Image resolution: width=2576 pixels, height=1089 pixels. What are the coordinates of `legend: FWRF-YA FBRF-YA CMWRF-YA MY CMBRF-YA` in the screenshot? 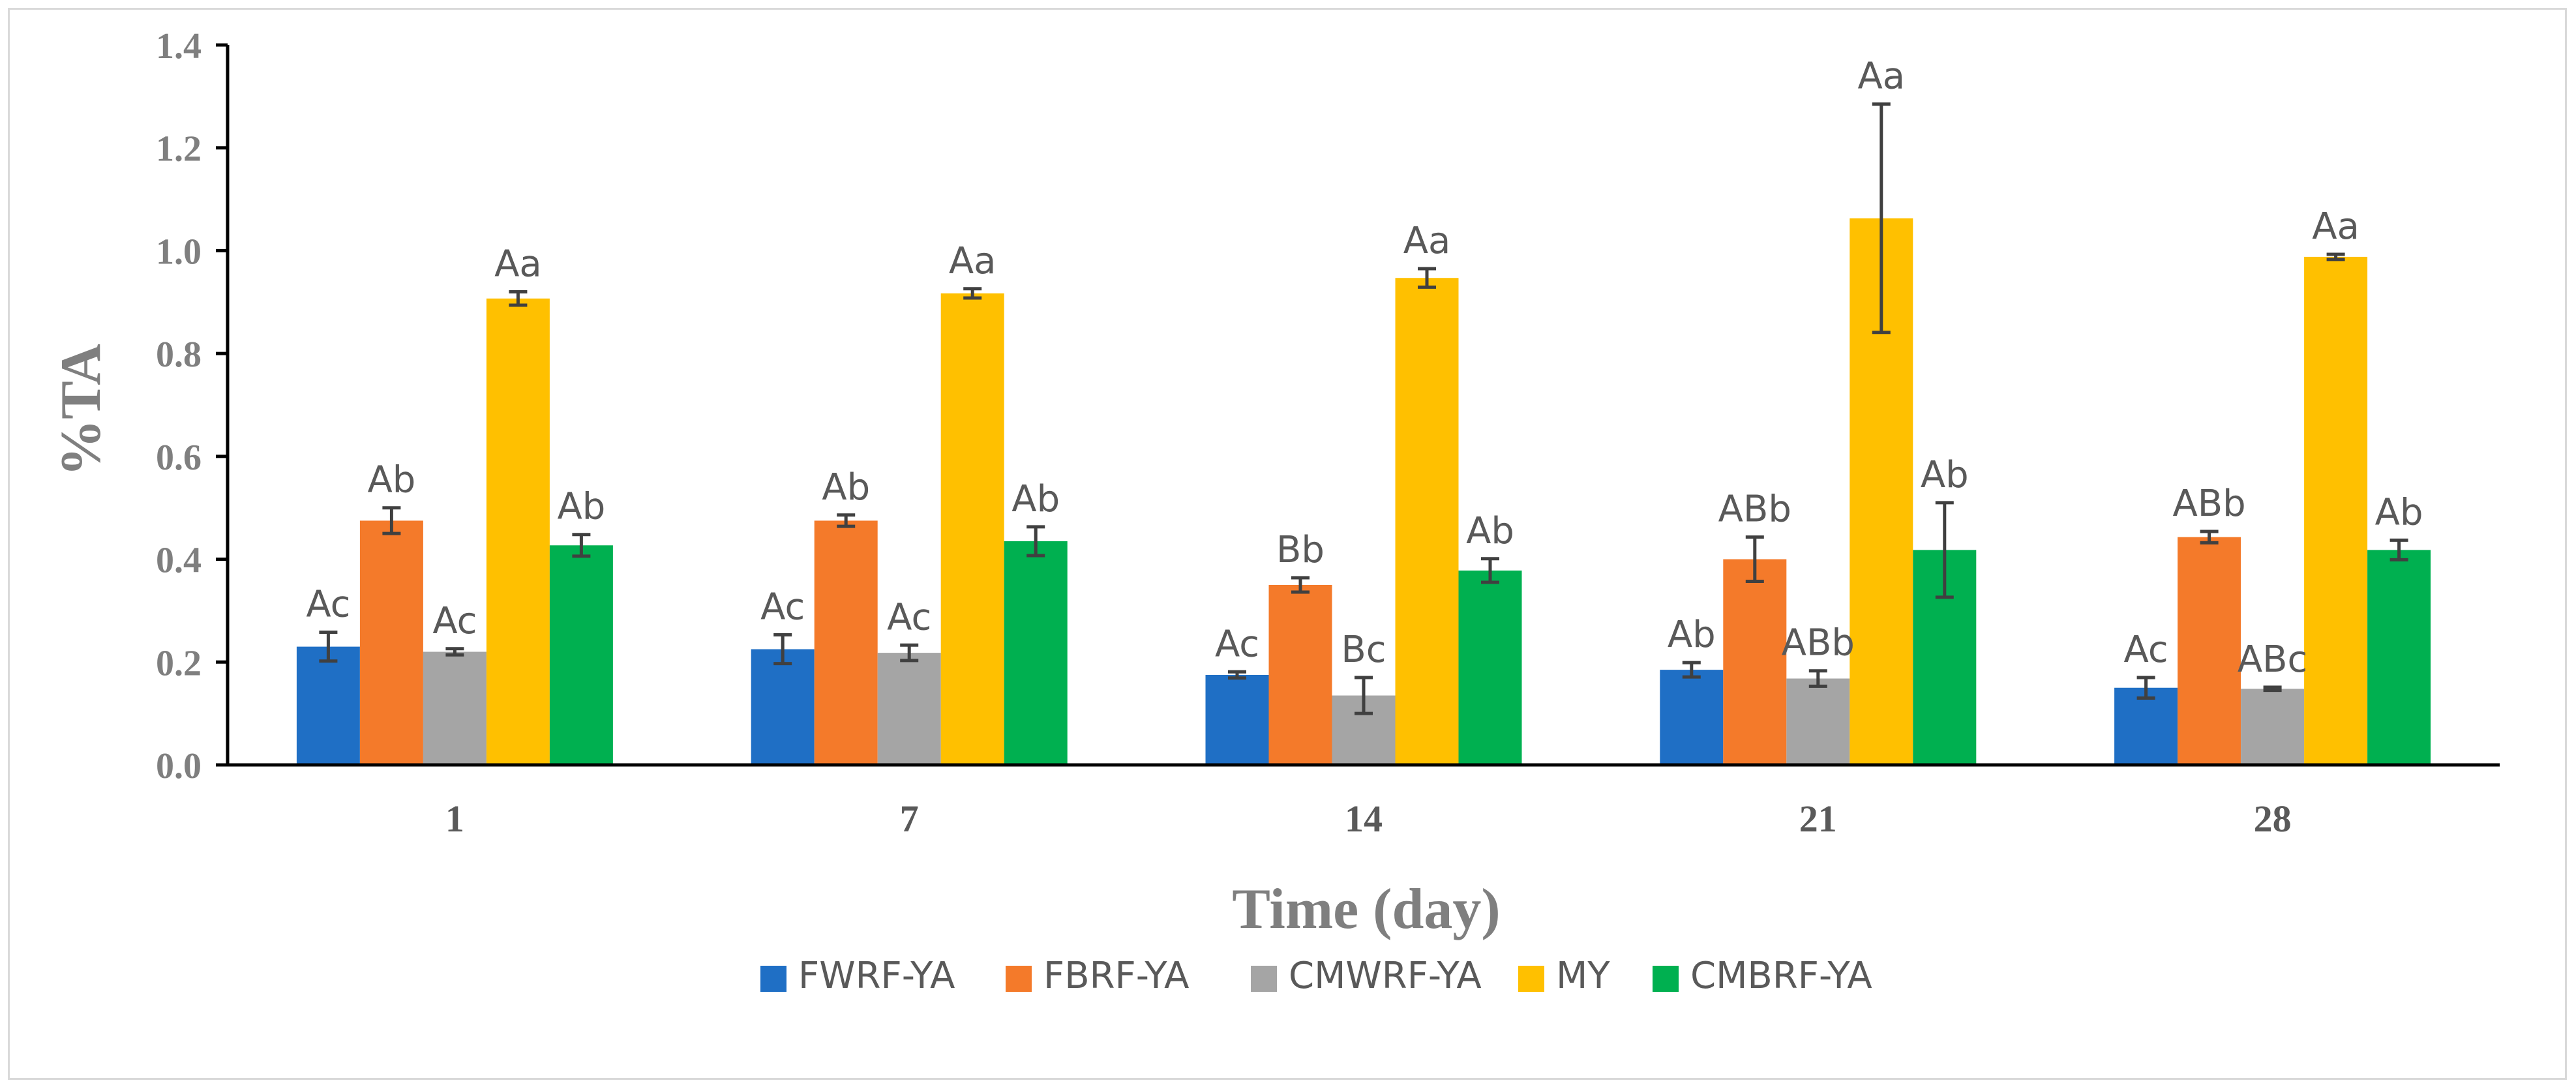 It's located at (1316, 976).